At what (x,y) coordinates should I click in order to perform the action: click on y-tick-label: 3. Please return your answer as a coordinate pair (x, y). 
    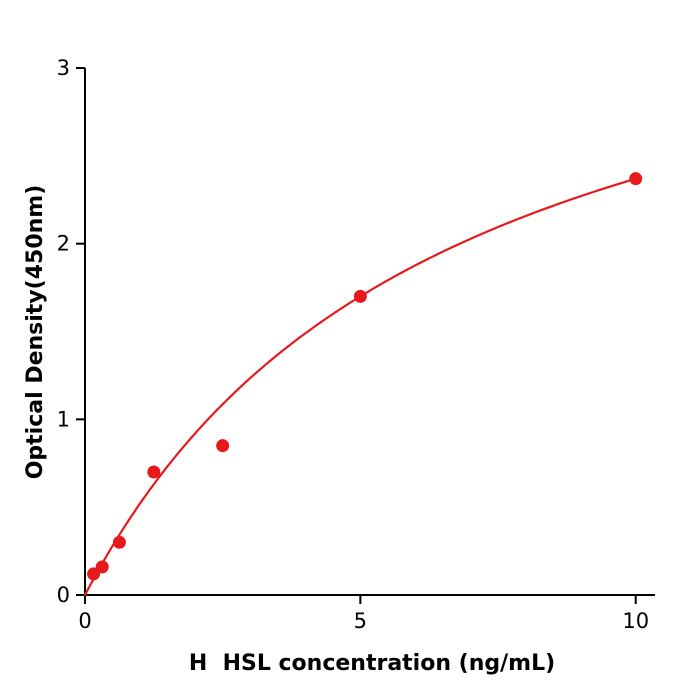
    Looking at the image, I should click on (63, 68).